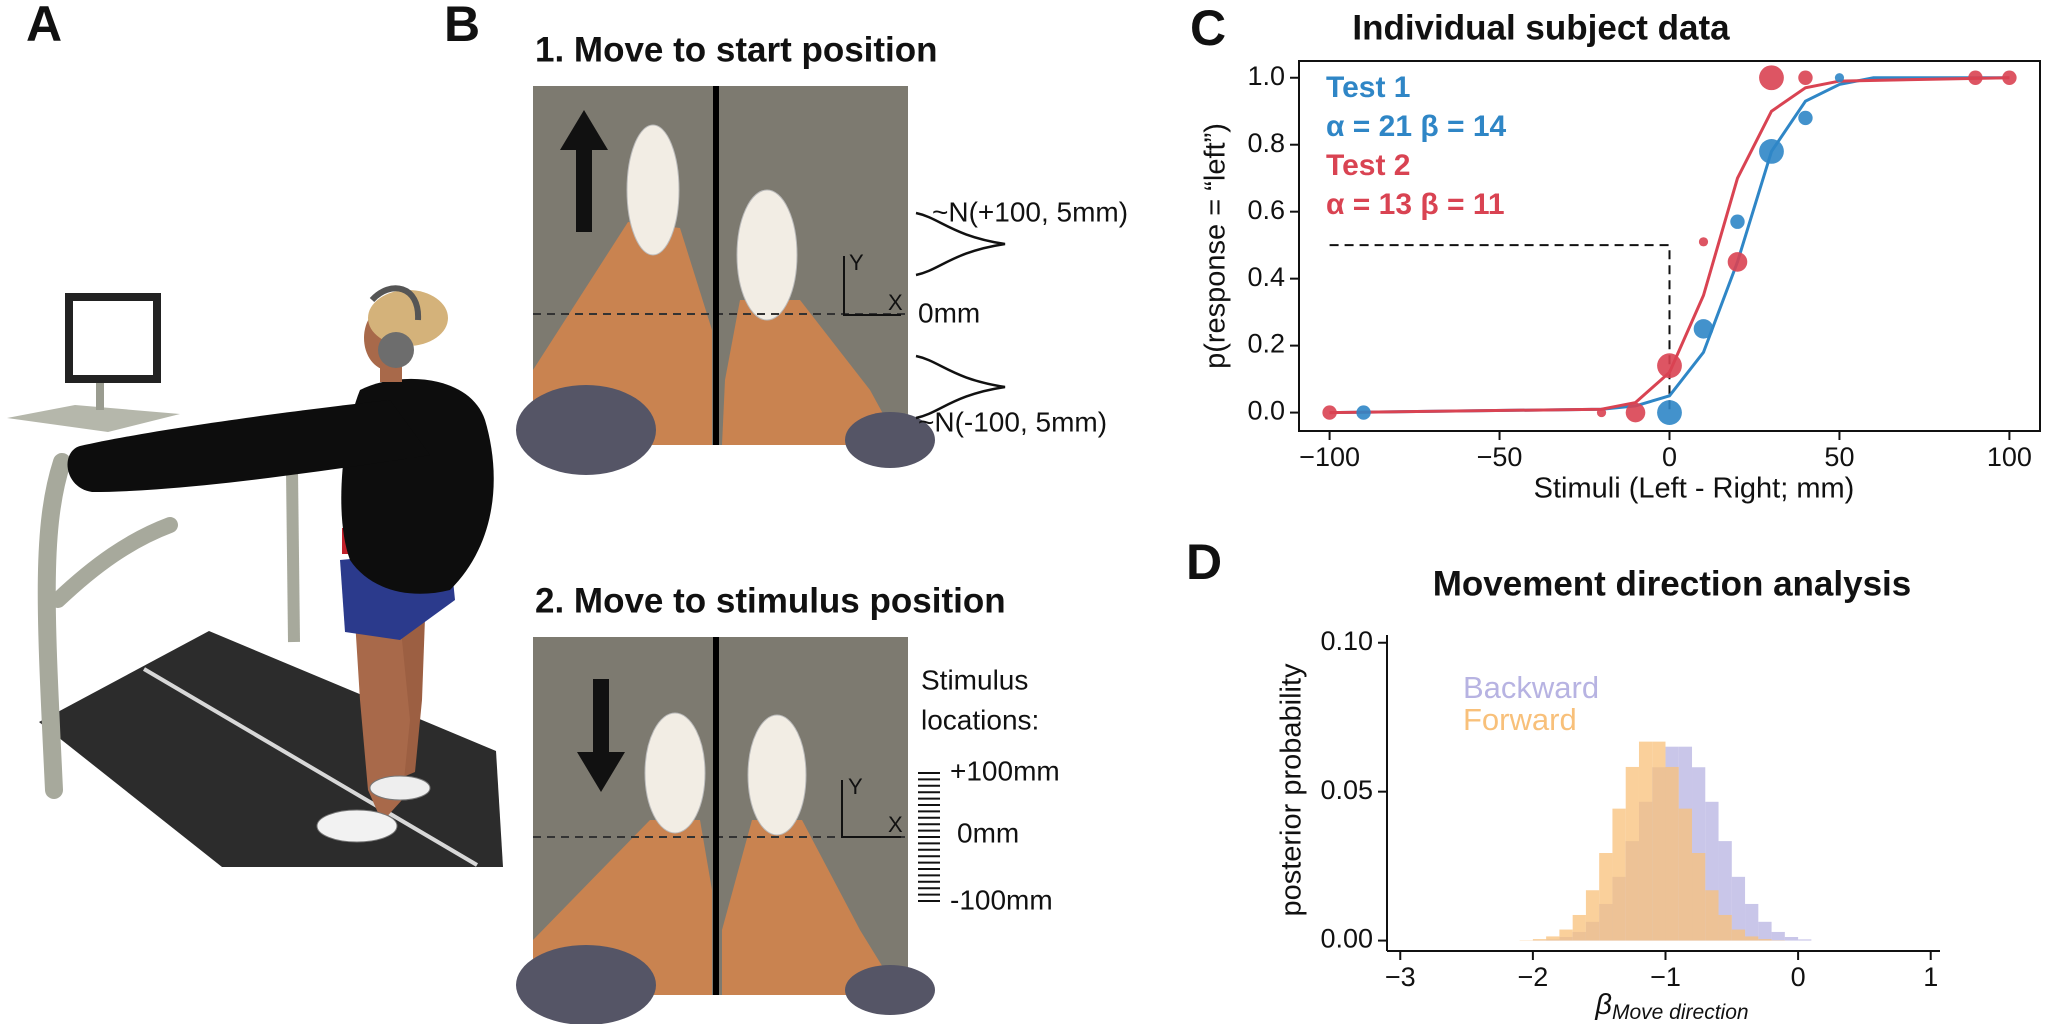  I want to click on y-tick-label: 0.4, so click(1266, 277).